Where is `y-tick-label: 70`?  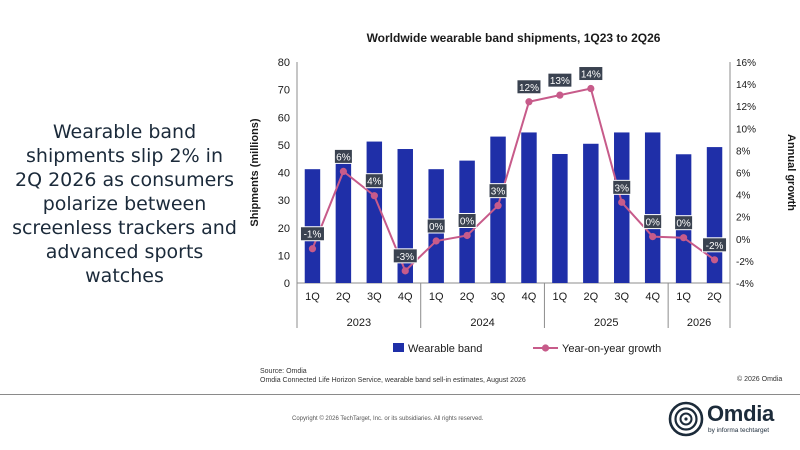 y-tick-label: 70 is located at coordinates (284, 91).